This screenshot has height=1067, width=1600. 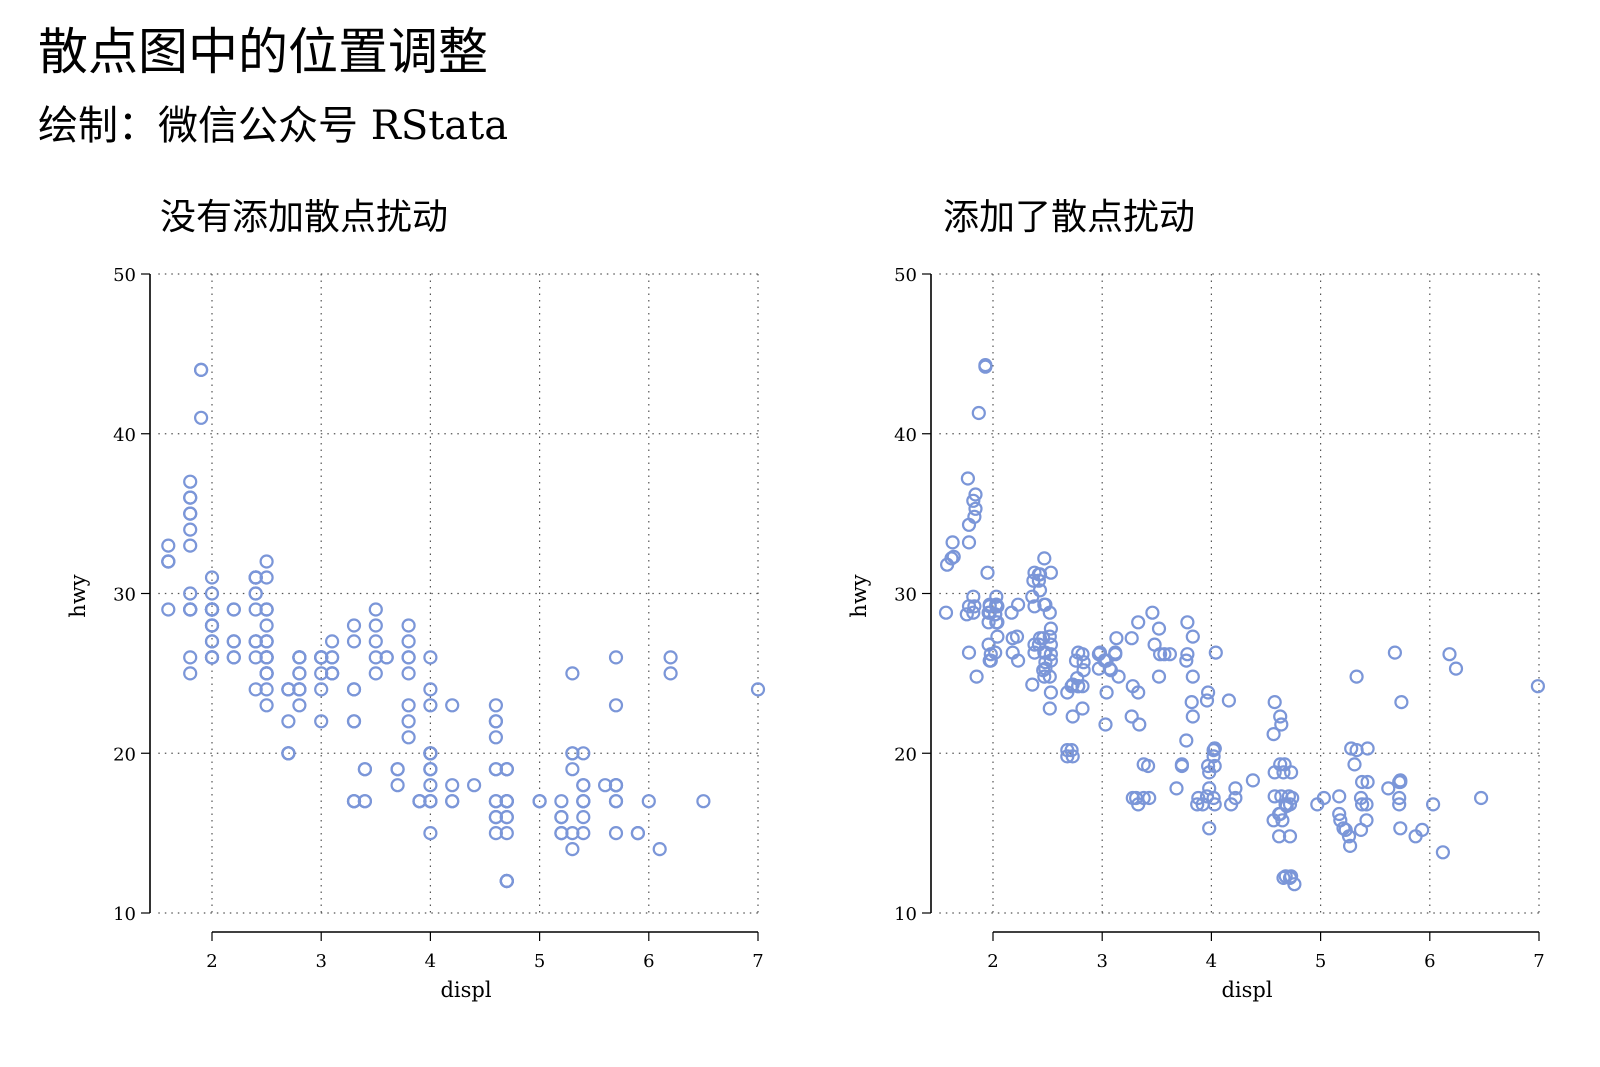 What do you see at coordinates (124, 275) in the screenshot?
I see `left-y-tick-label-50: 50` at bounding box center [124, 275].